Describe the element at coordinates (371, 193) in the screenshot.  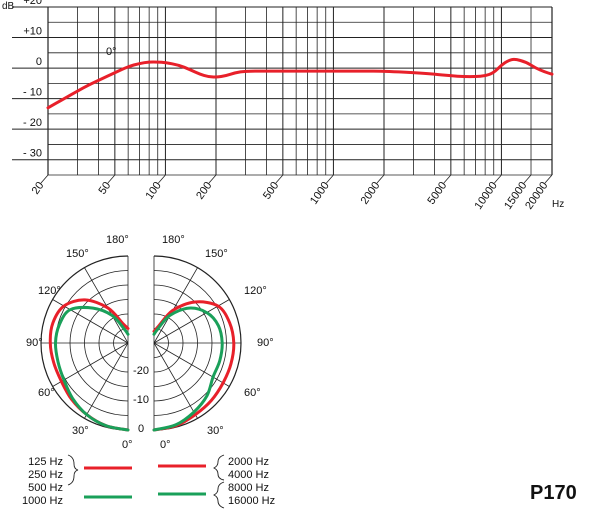
I see `x-tick-label: 2000` at that location.